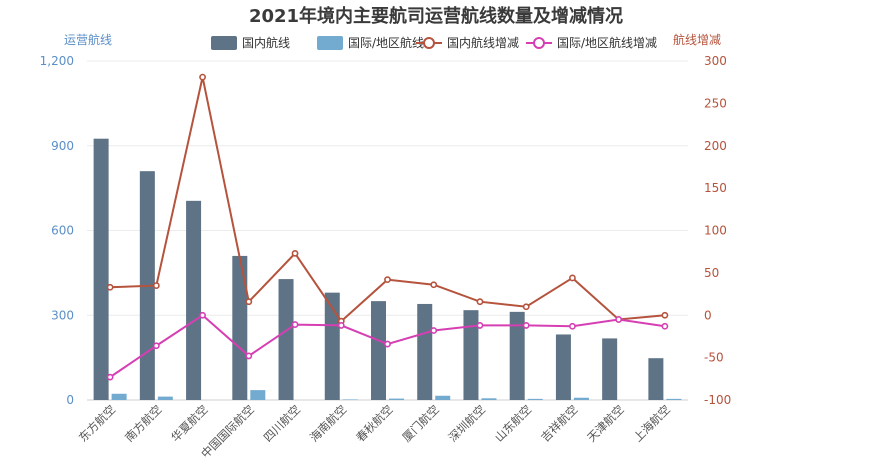  Describe the element at coordinates (62, 315) in the screenshot. I see `left-tick-label: 300` at that location.